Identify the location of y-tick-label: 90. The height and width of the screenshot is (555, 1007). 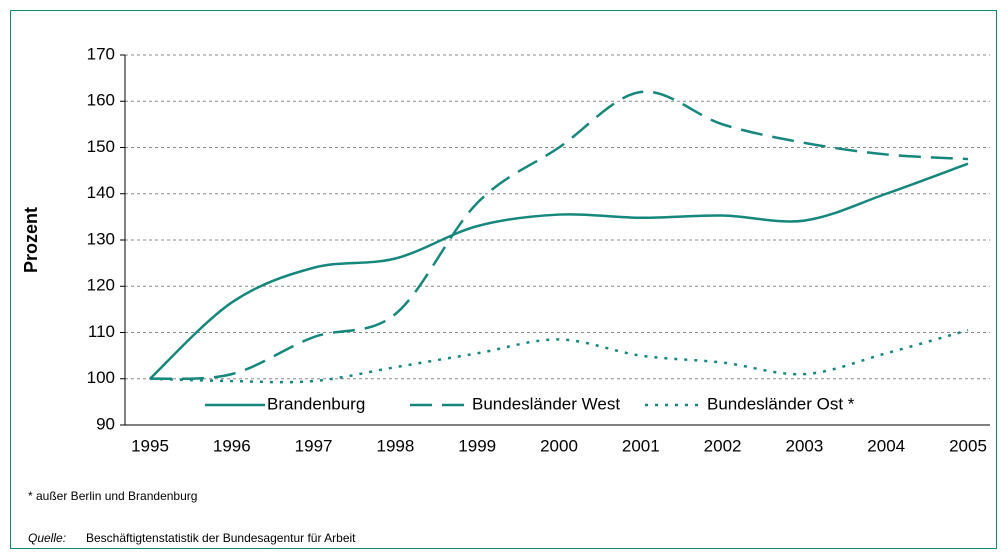
(105, 423).